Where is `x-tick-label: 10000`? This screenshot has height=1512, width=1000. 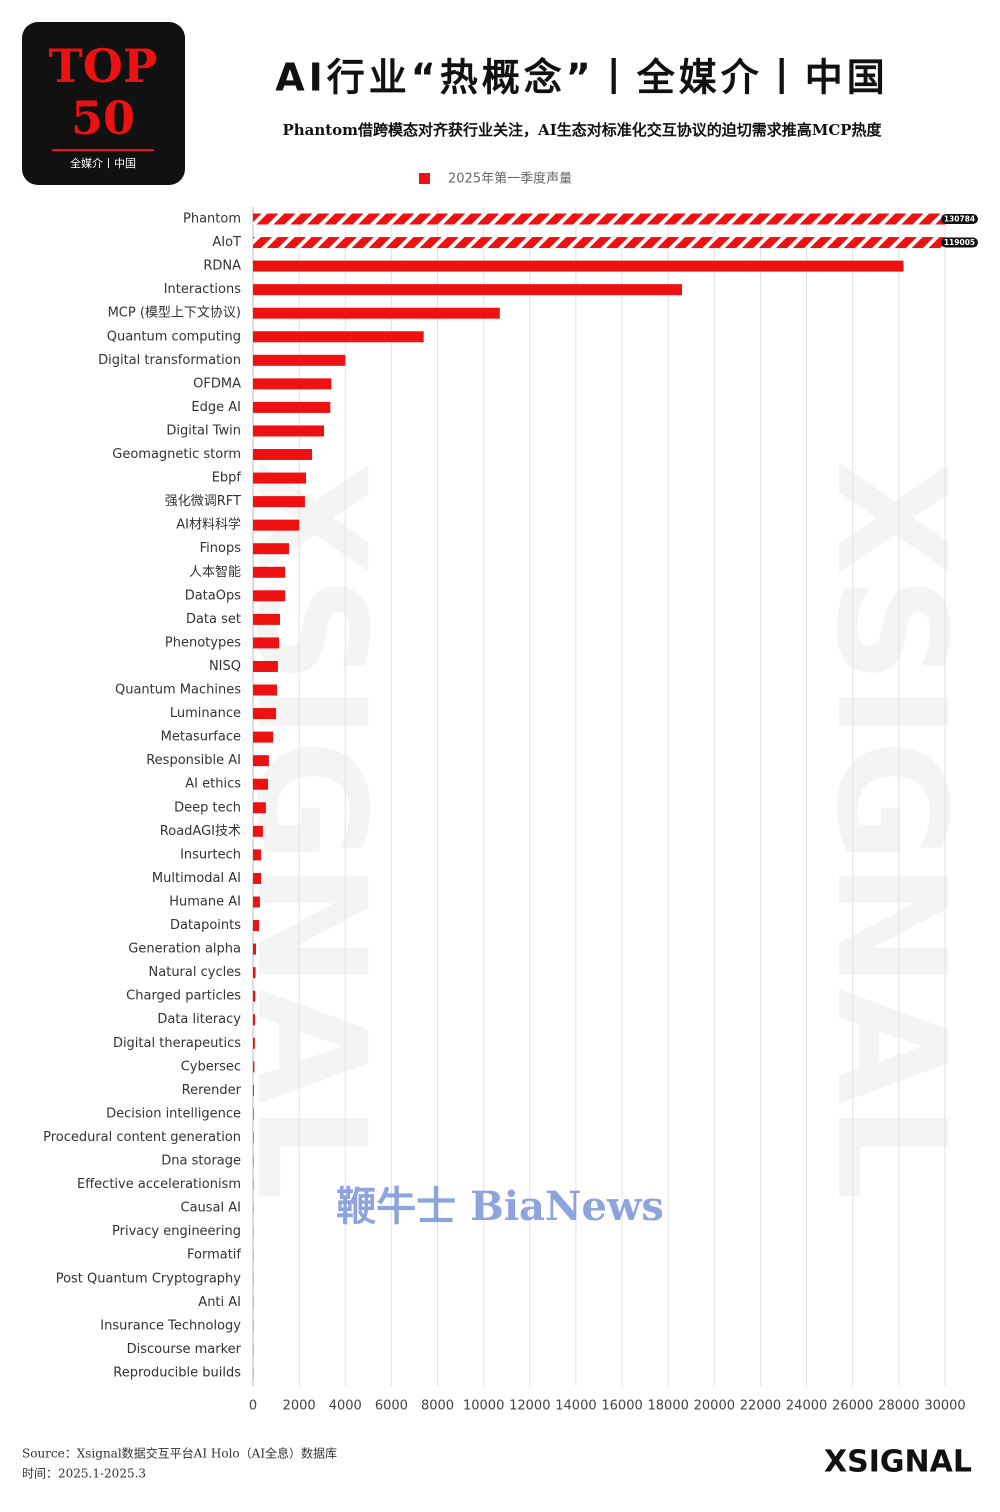
x-tick-label: 10000 is located at coordinates (483, 1406).